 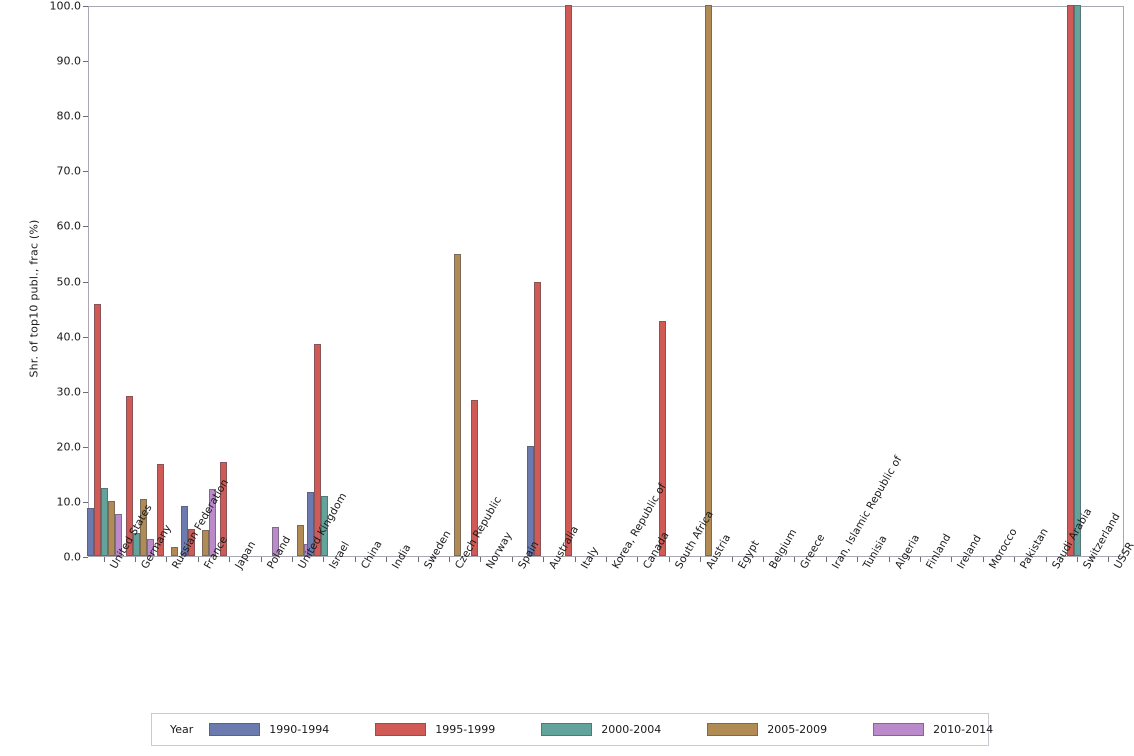 I want to click on legend-item: 1990-1994, so click(x=287, y=729).